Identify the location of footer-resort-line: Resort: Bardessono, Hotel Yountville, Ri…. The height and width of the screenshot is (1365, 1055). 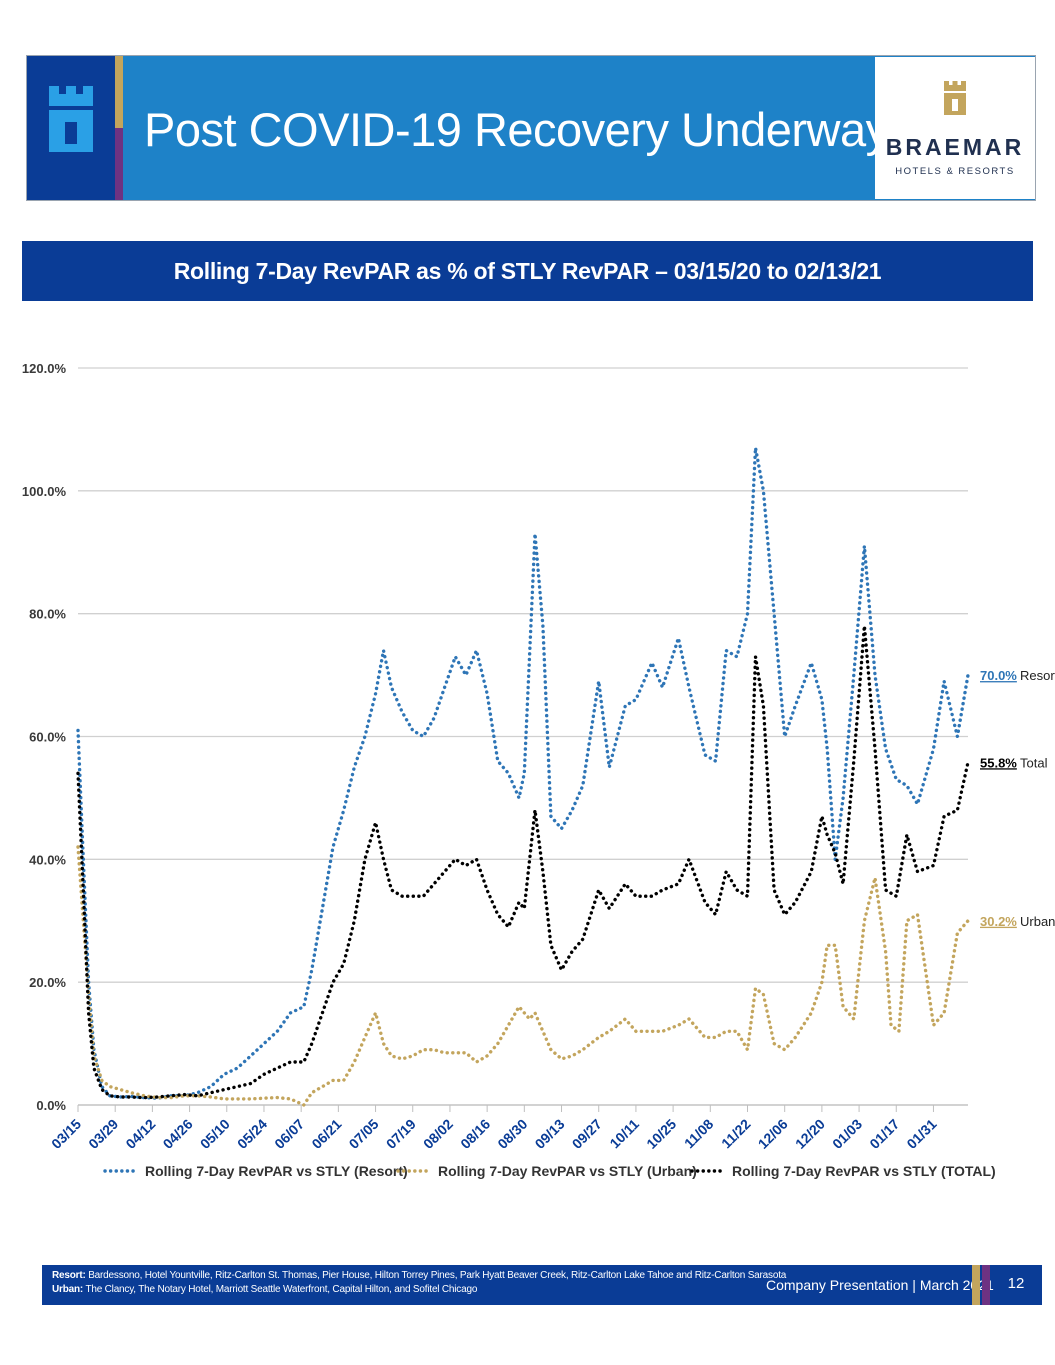
(419, 1275).